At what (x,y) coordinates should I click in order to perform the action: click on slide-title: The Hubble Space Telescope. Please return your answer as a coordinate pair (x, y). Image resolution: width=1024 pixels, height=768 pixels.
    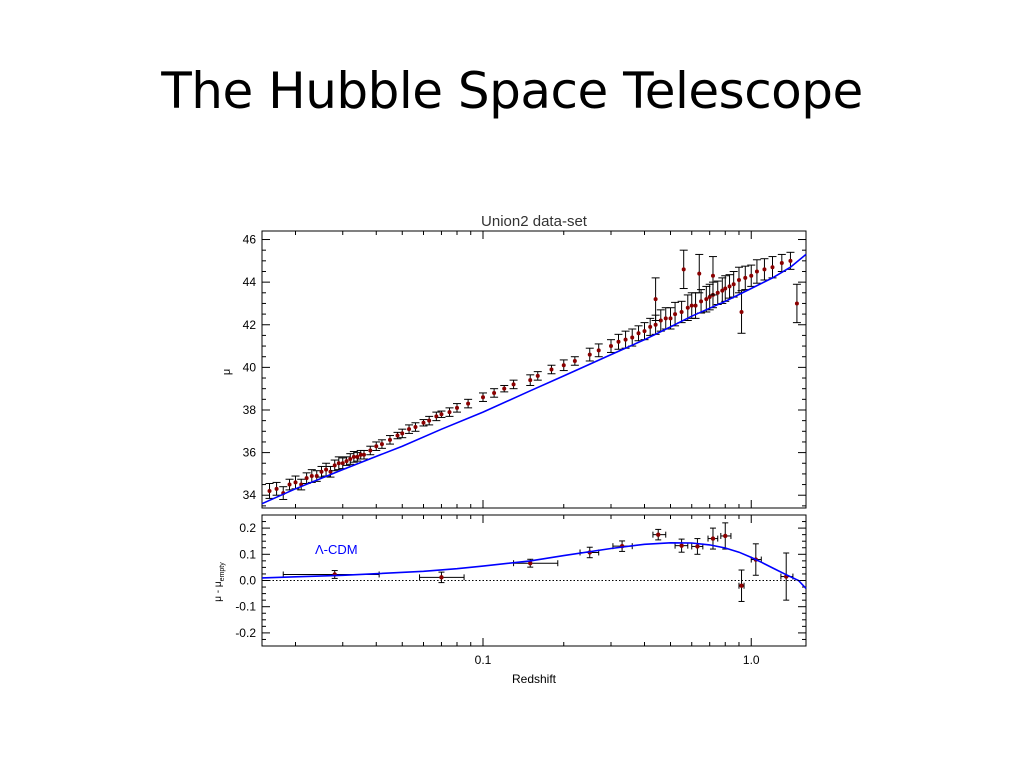
    Looking at the image, I should click on (512, 91).